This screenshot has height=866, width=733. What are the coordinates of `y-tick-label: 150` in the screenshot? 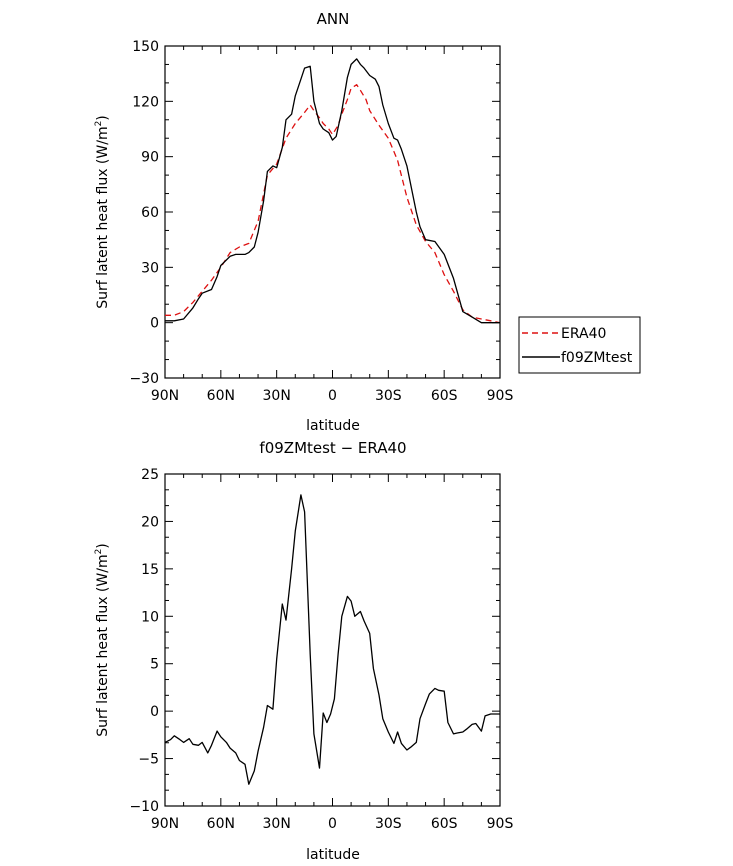 It's located at (145, 47).